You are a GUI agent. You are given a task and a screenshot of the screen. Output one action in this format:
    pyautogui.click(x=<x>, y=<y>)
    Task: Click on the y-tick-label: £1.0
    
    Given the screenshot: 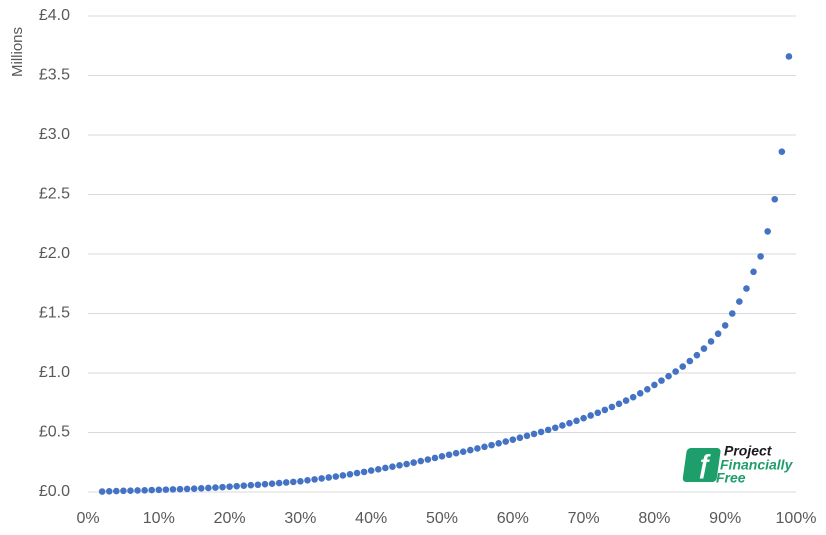 What is the action you would take?
    pyautogui.click(x=54, y=372)
    